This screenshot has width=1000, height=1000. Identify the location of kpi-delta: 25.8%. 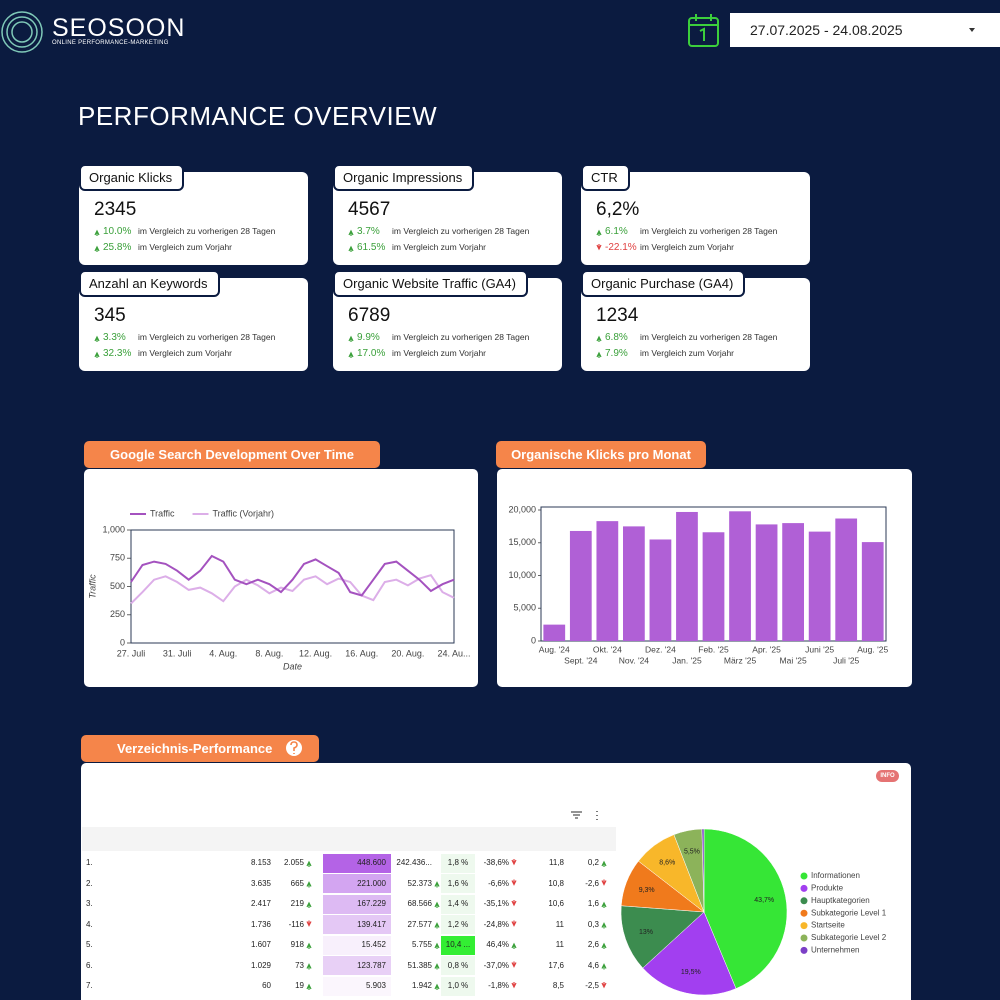
(117, 247).